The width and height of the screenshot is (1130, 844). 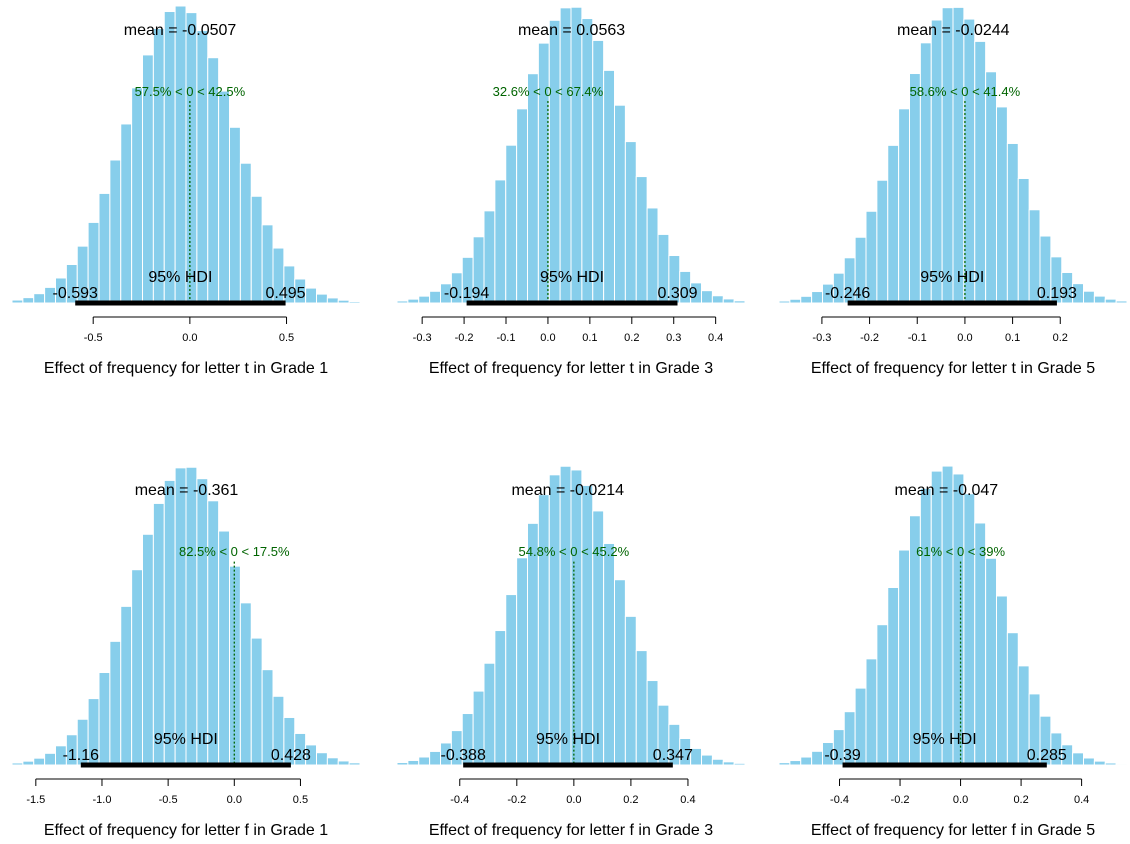 What do you see at coordinates (589, 338) in the screenshot?
I see `x-tick-label: 0.1` at bounding box center [589, 338].